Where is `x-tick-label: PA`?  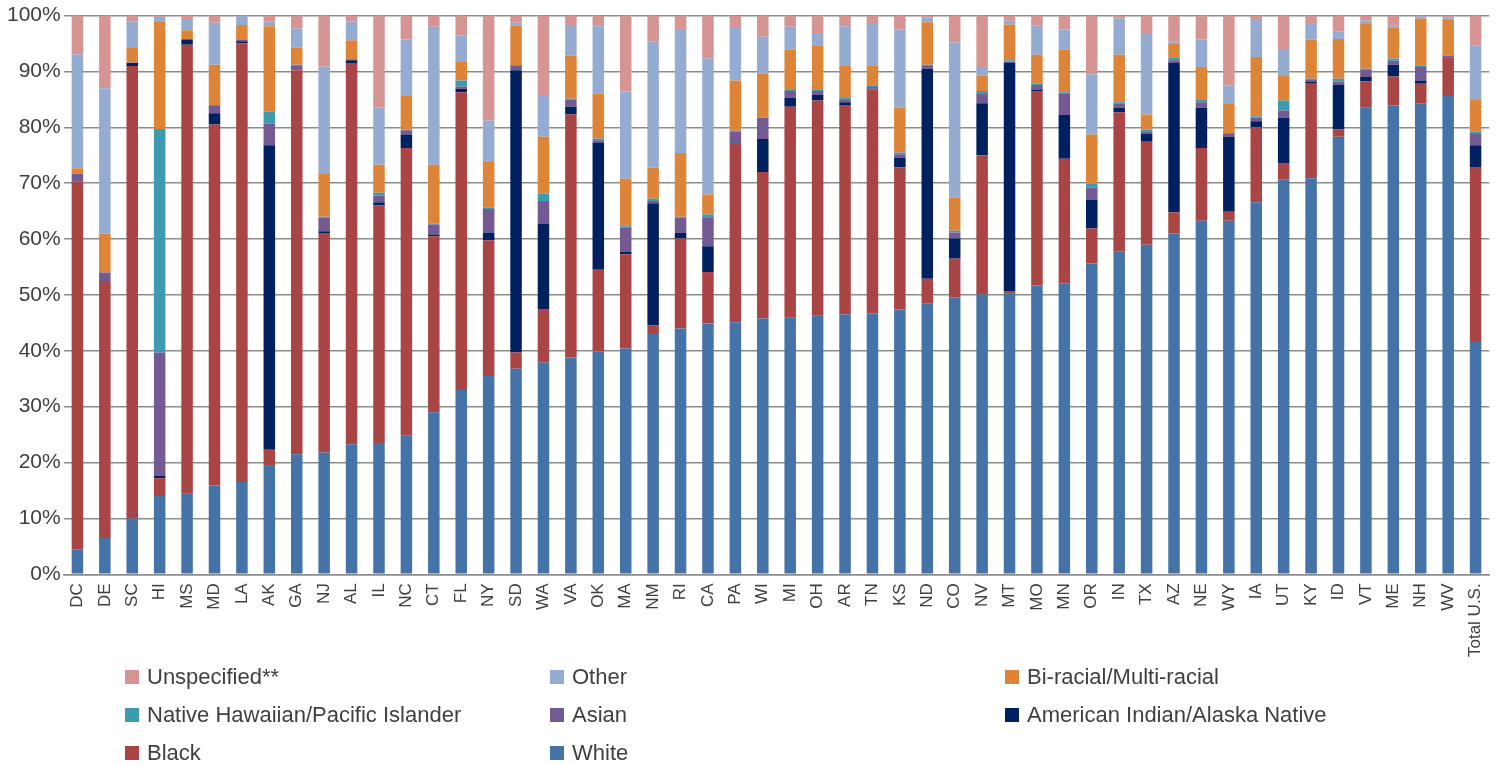 x-tick-label: PA is located at coordinates (735, 593).